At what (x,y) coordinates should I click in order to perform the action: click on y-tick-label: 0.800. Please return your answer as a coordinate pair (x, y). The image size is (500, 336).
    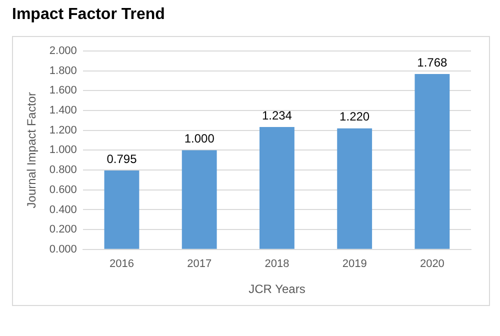
    Looking at the image, I should click on (63, 170).